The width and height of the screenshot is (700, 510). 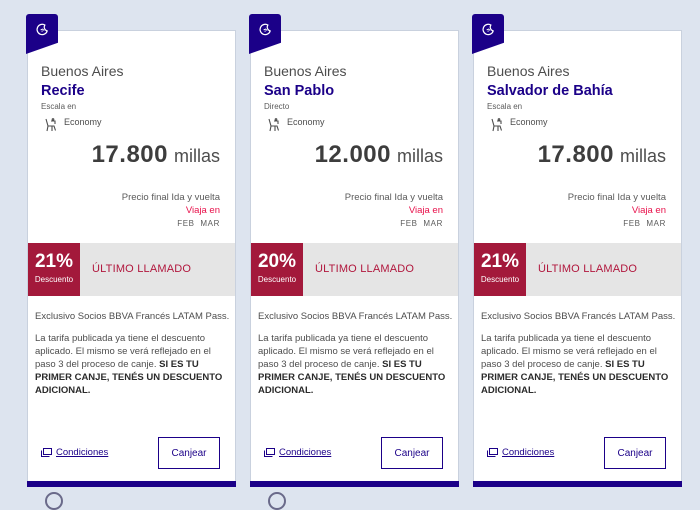 I want to click on promo-bar: 20% Descuento ÚLTIMO LLAMADO, so click(x=354, y=269).